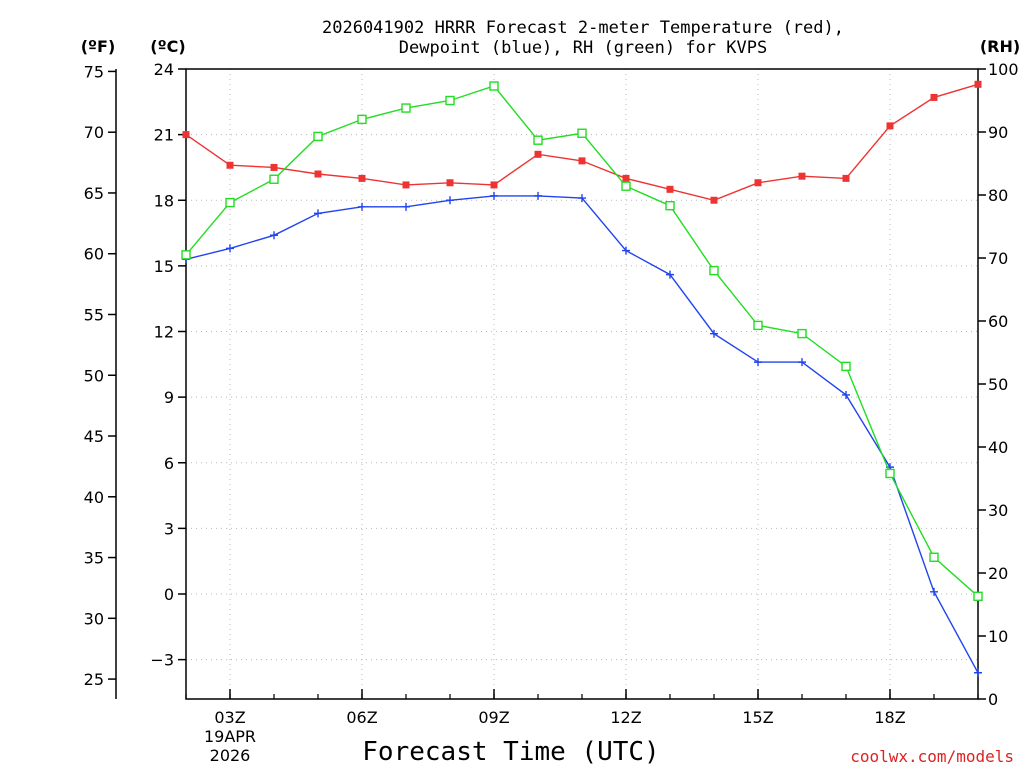 Image resolution: width=1024 pixels, height=768 pixels. What do you see at coordinates (162, 660) in the screenshot?
I see `celsius-tick-label: −3` at bounding box center [162, 660].